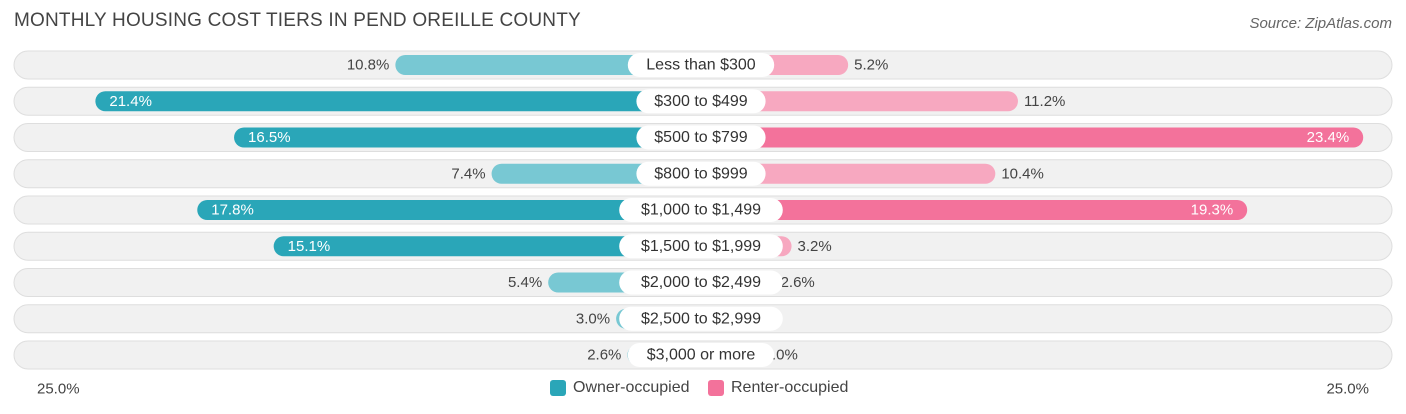  Describe the element at coordinates (798, 282) in the screenshot. I see `renter-value-label: 2.6%` at that location.